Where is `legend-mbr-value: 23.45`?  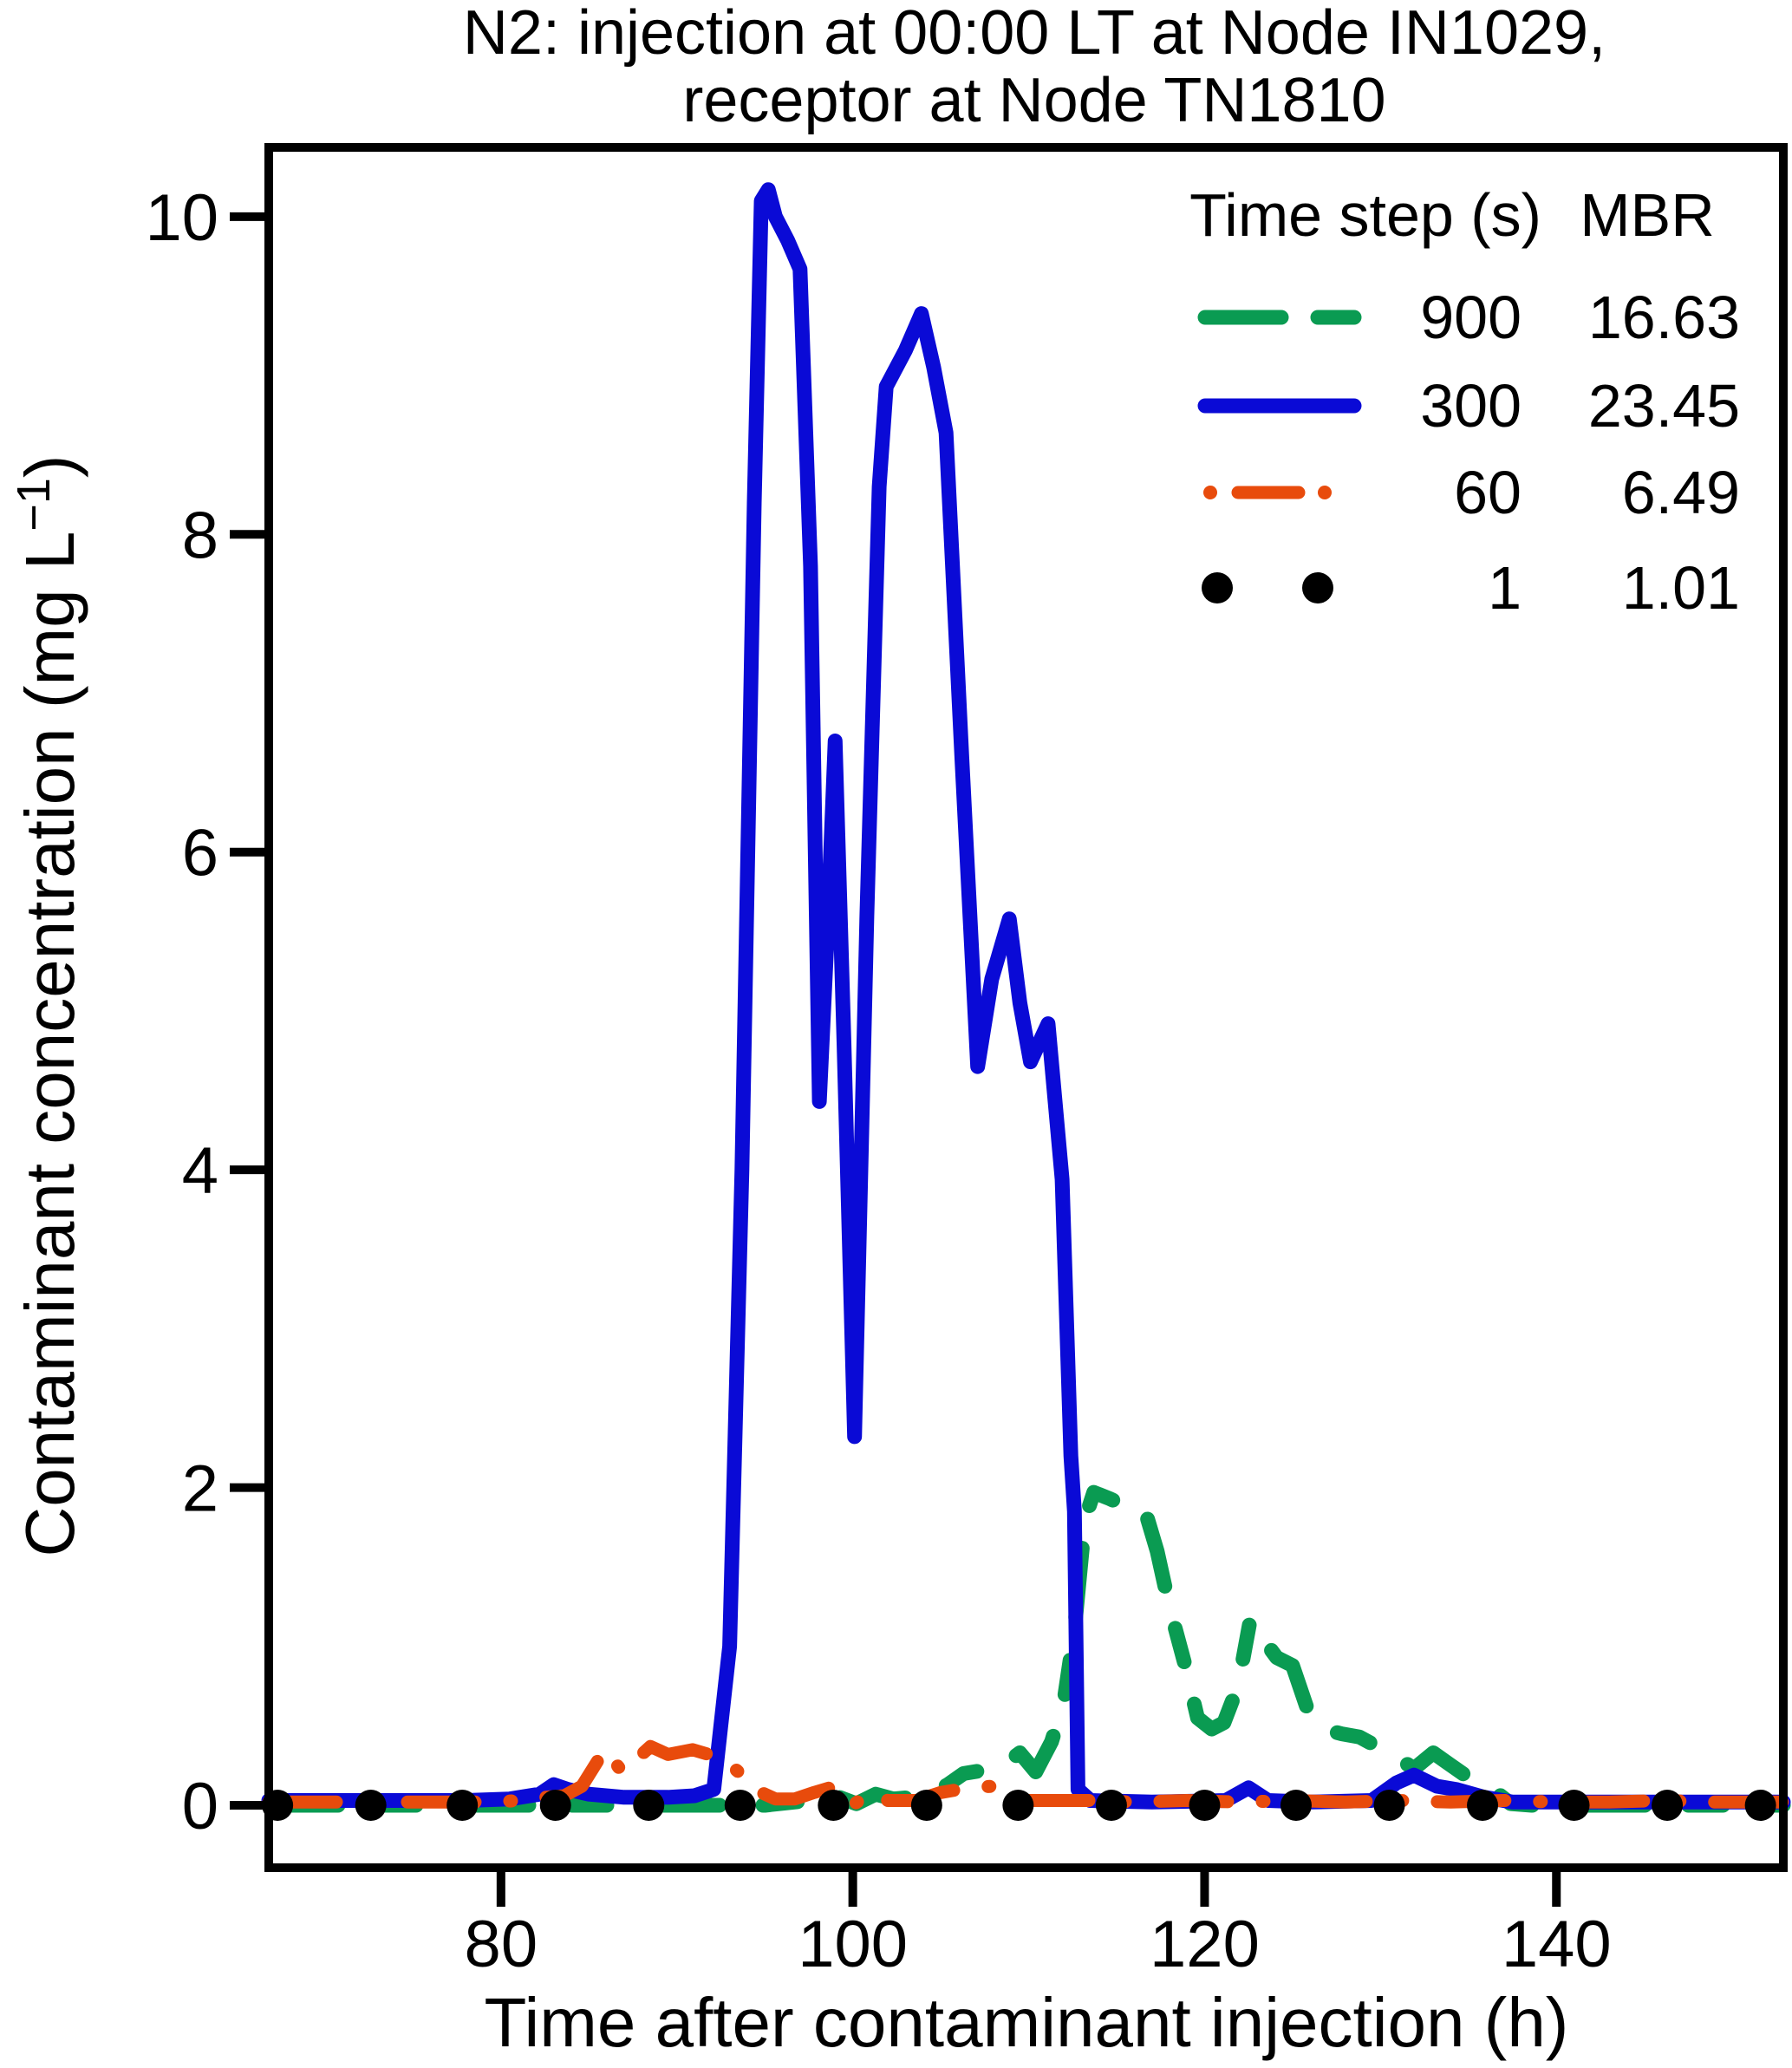 legend-mbr-value: 23.45 is located at coordinates (1664, 406).